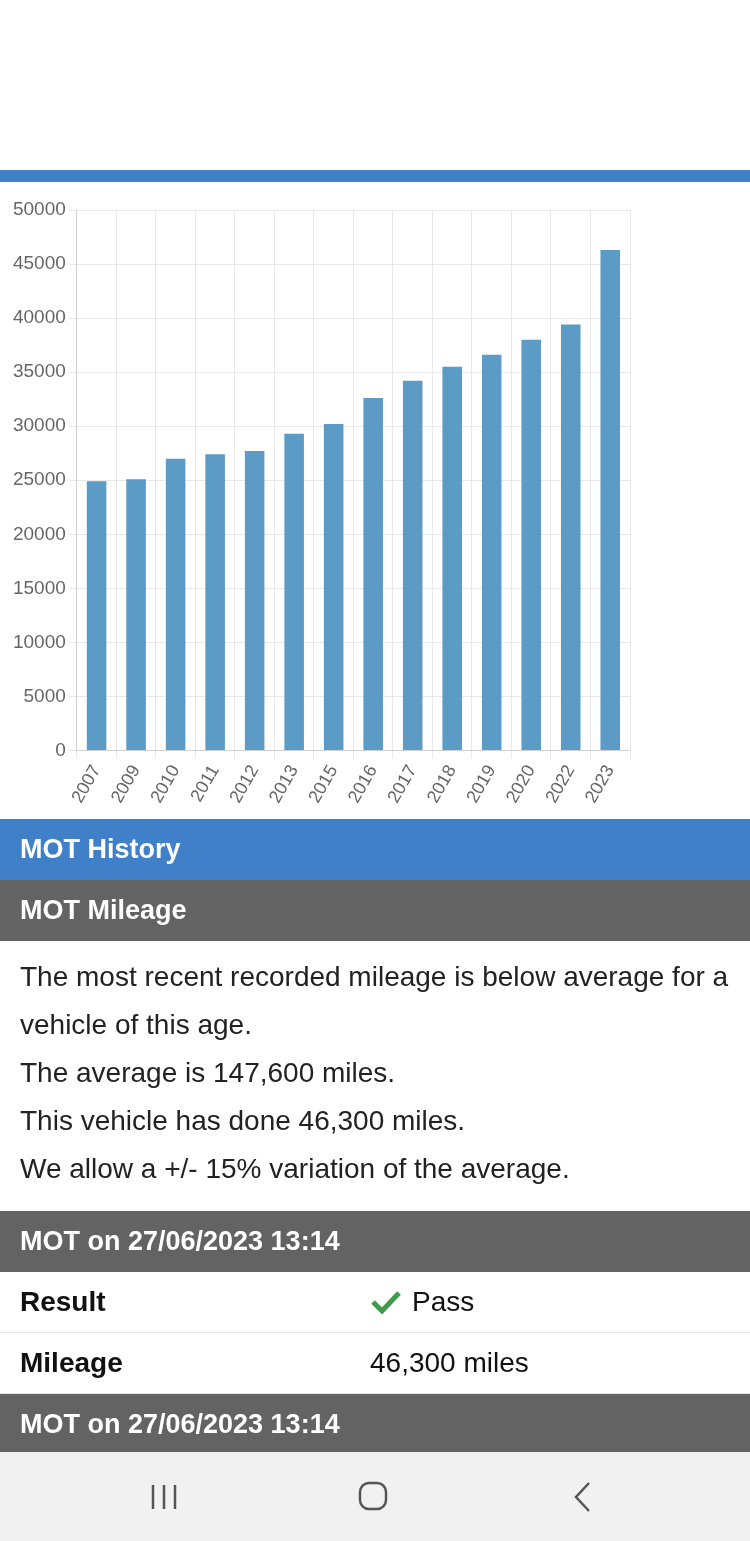 This screenshot has width=750, height=1541. Describe the element at coordinates (39, 317) in the screenshot. I see `y-tick-label: 40000` at that location.